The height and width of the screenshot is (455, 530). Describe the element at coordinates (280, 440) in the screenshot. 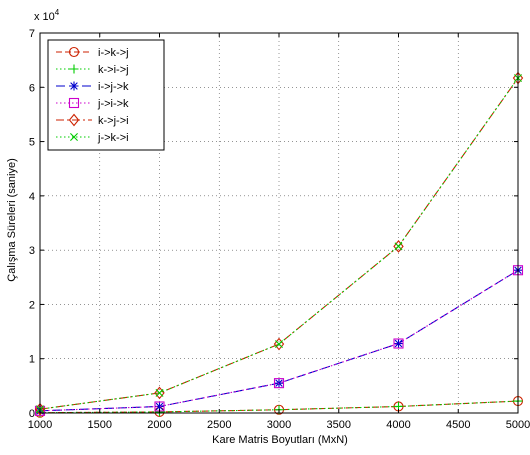

I see `x-axis-label: Kare Matris Boyutları (MxN)` at that location.